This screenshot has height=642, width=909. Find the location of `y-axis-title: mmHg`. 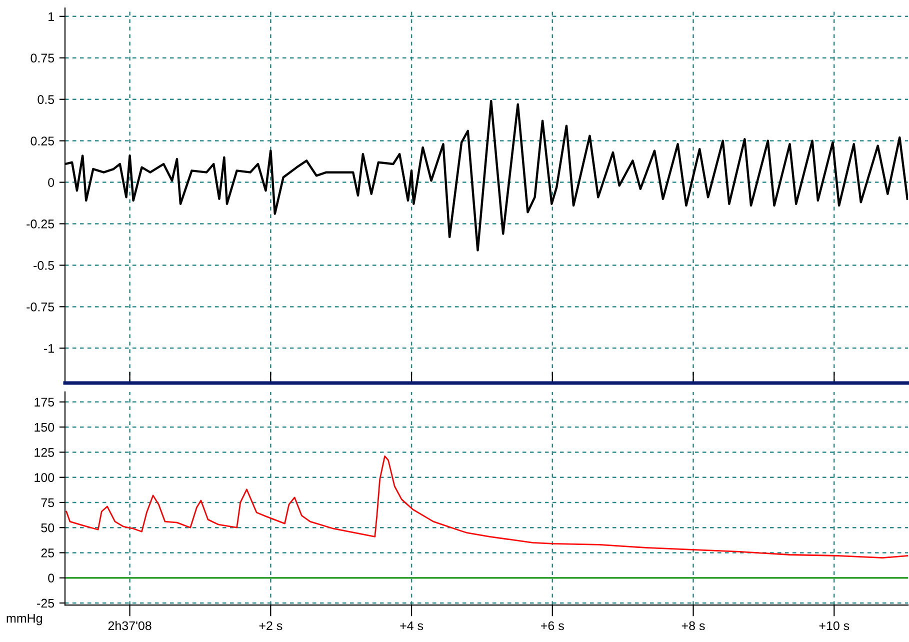

y-axis-title: mmHg is located at coordinates (24, 620).